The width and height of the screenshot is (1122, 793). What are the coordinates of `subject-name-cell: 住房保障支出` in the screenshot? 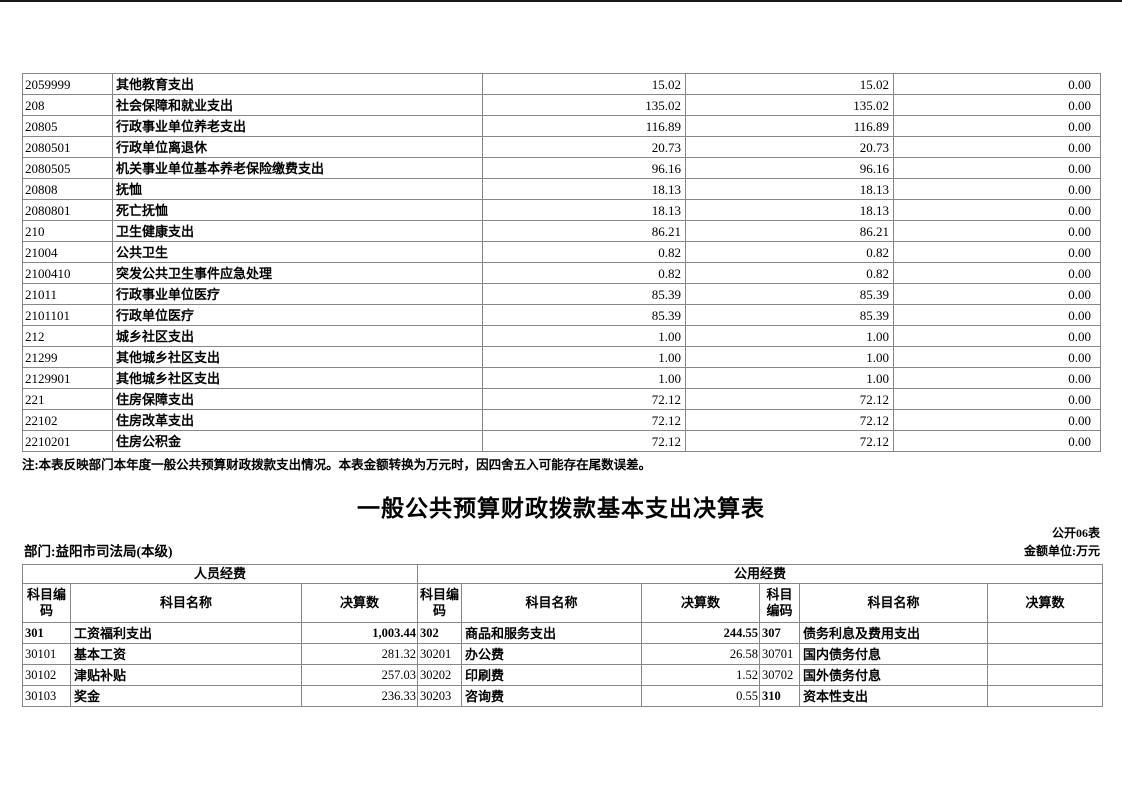 It's located at (297, 399).